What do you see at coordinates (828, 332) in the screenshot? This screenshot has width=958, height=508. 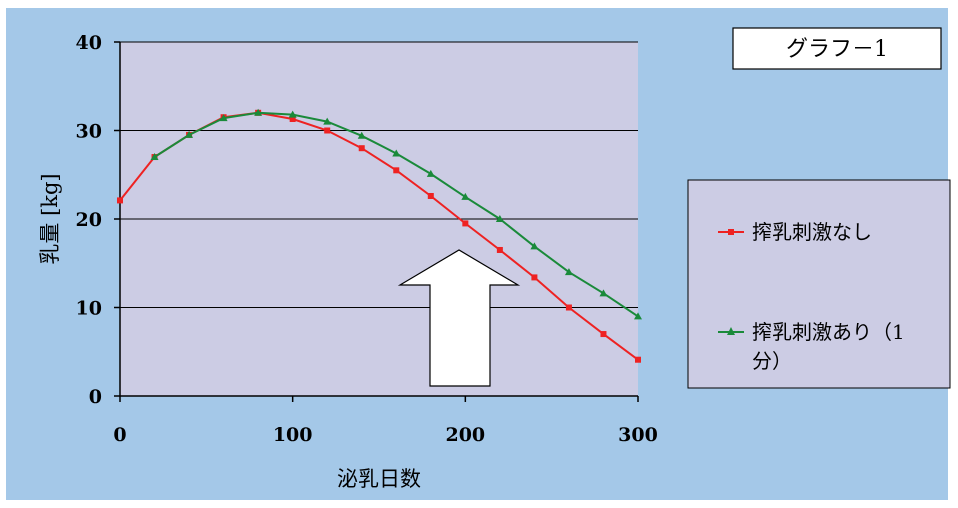 I see `legend-label-2-line-1: 搾乳刺激あり（1` at bounding box center [828, 332].